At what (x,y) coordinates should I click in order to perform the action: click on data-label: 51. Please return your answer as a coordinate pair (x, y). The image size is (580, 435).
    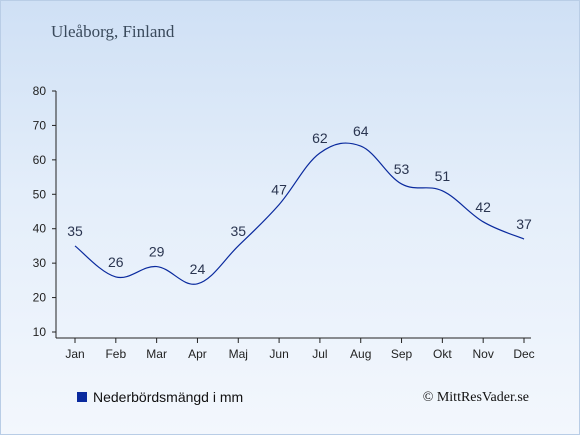
    Looking at the image, I should click on (443, 176).